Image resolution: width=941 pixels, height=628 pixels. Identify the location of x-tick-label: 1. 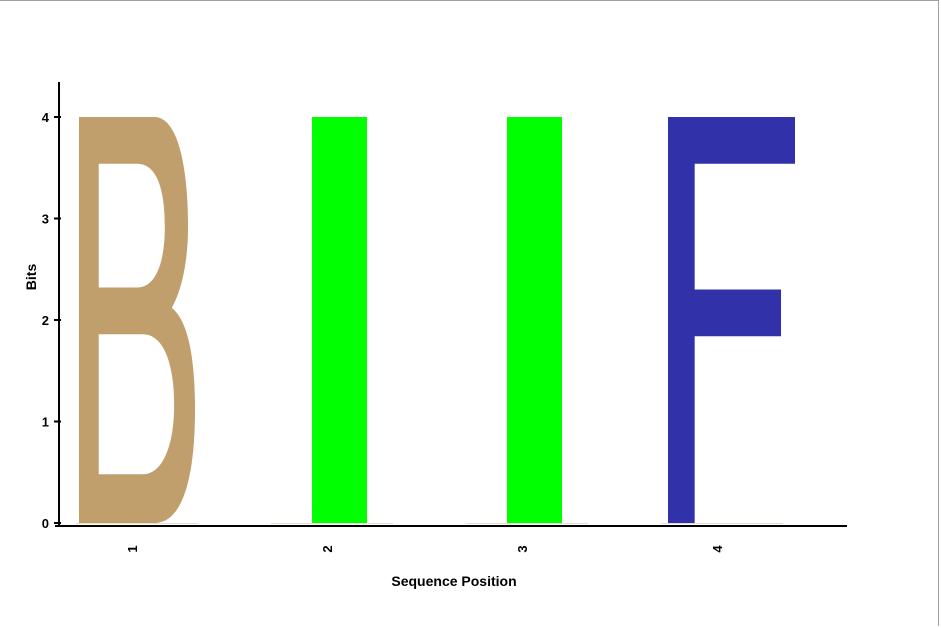
(132, 548).